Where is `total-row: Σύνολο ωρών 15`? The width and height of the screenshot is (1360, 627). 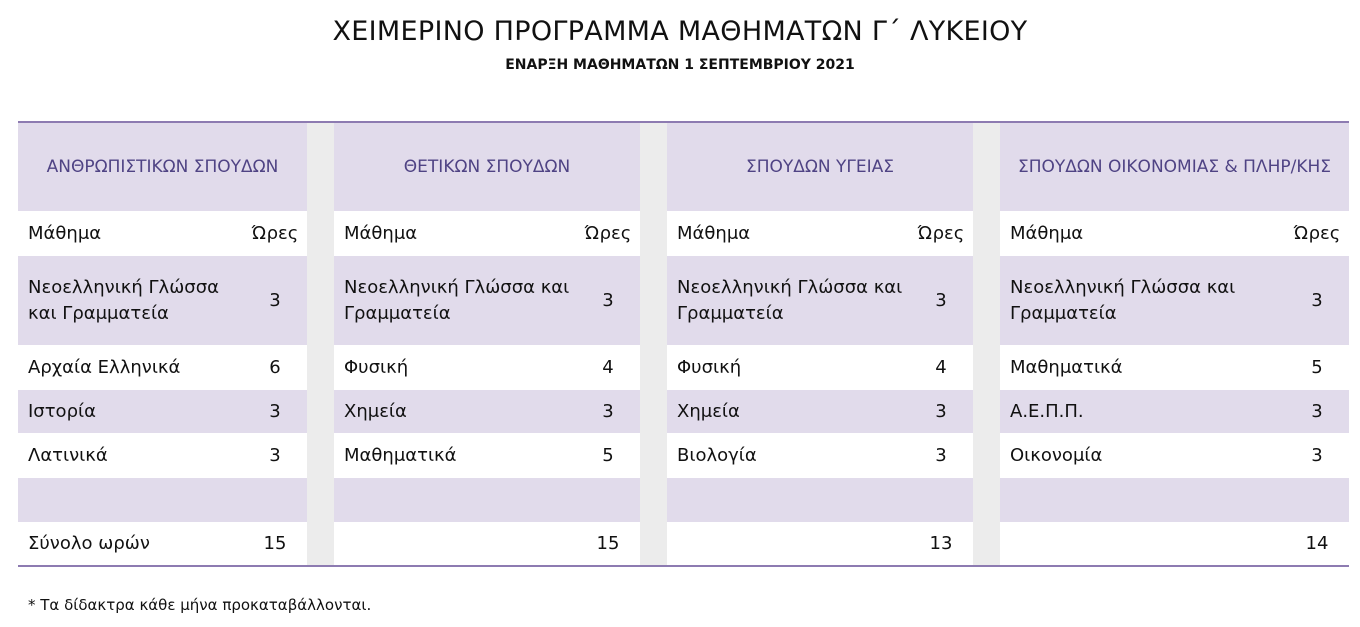
total-row: Σύνολο ωρών 15 is located at coordinates (162, 543).